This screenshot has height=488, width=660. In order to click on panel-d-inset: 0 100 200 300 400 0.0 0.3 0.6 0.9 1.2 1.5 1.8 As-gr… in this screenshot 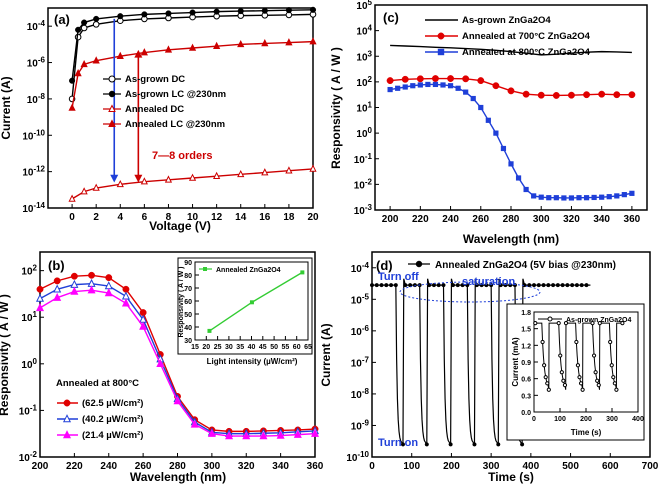, I will do `click(575, 372)`.